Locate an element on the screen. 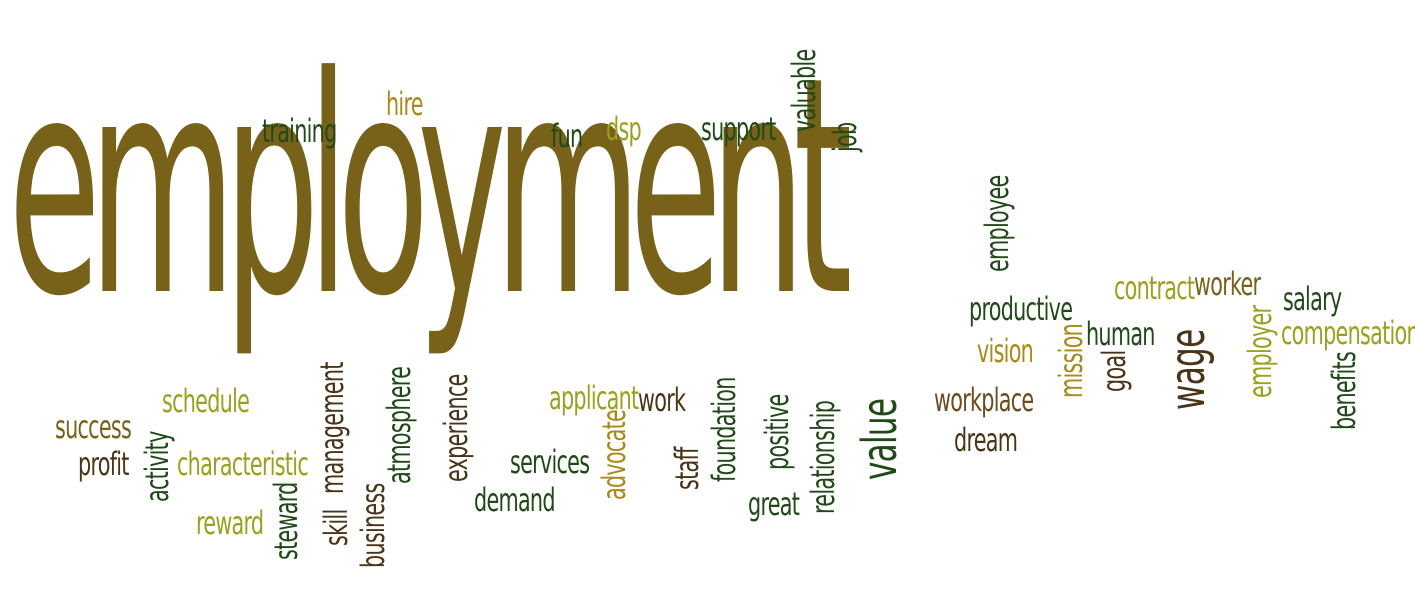 This screenshot has width=1415, height=599. word-contract: contract is located at coordinates (1154, 288).